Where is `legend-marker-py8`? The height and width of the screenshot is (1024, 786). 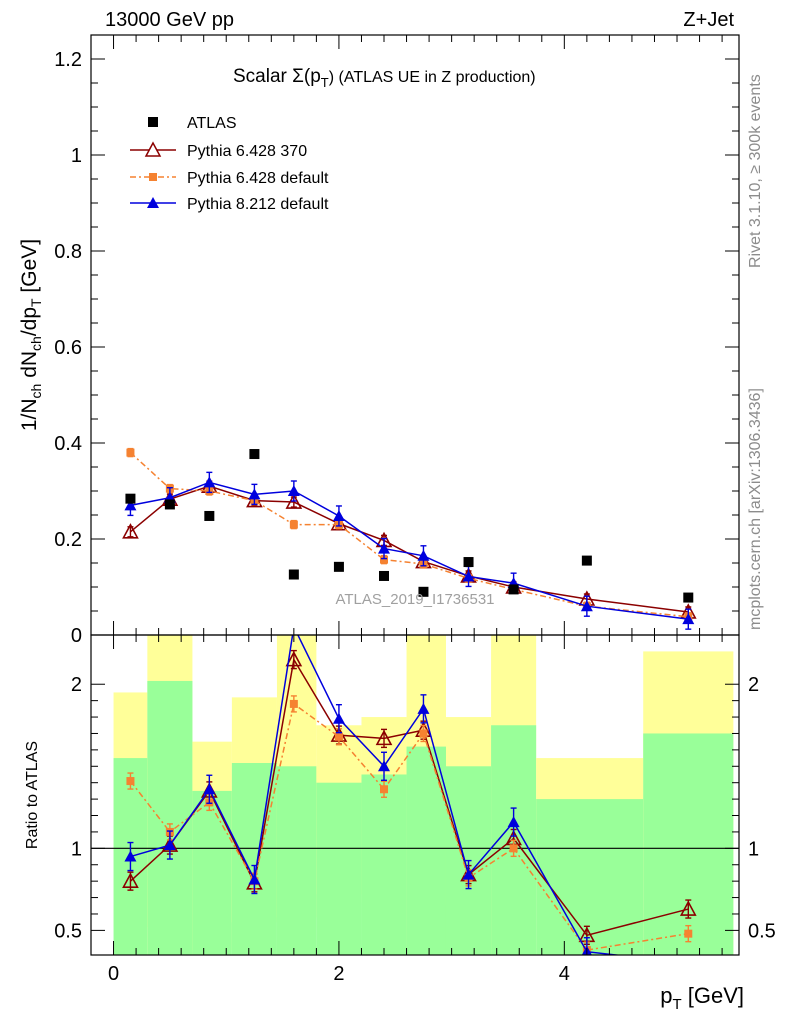 legend-marker-py8 is located at coordinates (153, 202).